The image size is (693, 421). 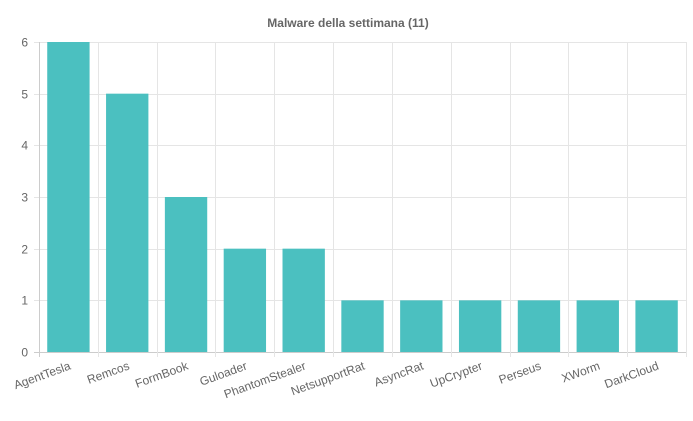 I want to click on y-tick-label: 1, so click(x=24, y=301).